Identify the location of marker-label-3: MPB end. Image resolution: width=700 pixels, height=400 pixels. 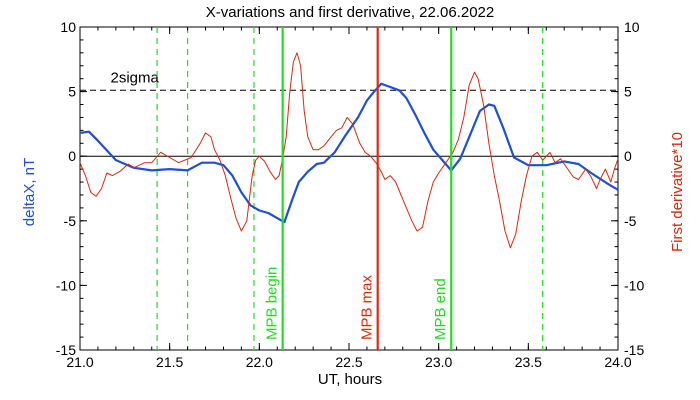
(440, 309).